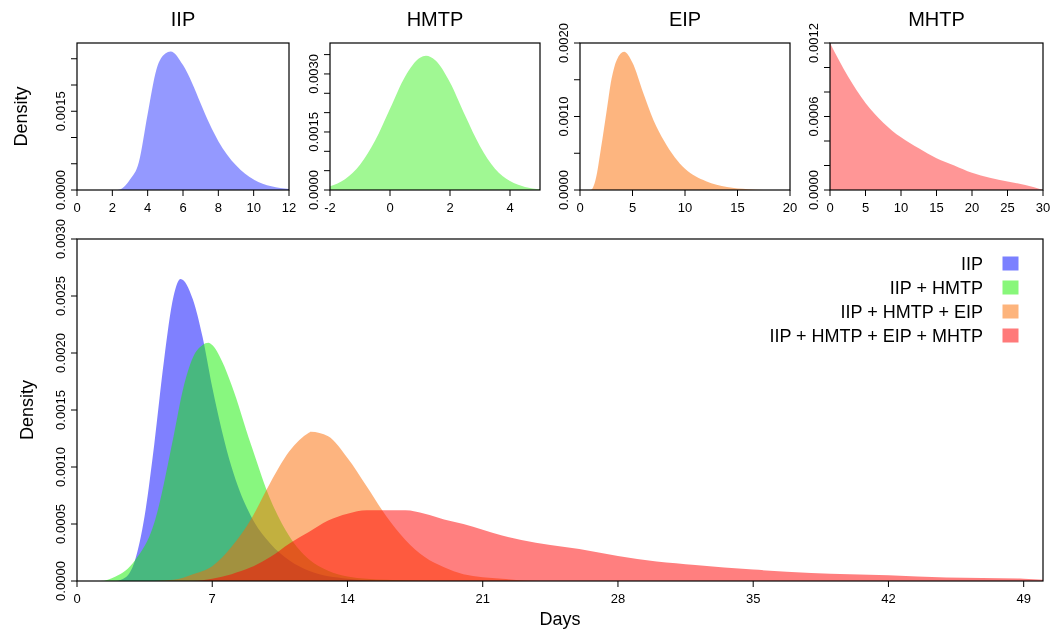 The image size is (1060, 638). What do you see at coordinates (936, 288) in the screenshot?
I see `legend-label: IIP + HMTP` at bounding box center [936, 288].